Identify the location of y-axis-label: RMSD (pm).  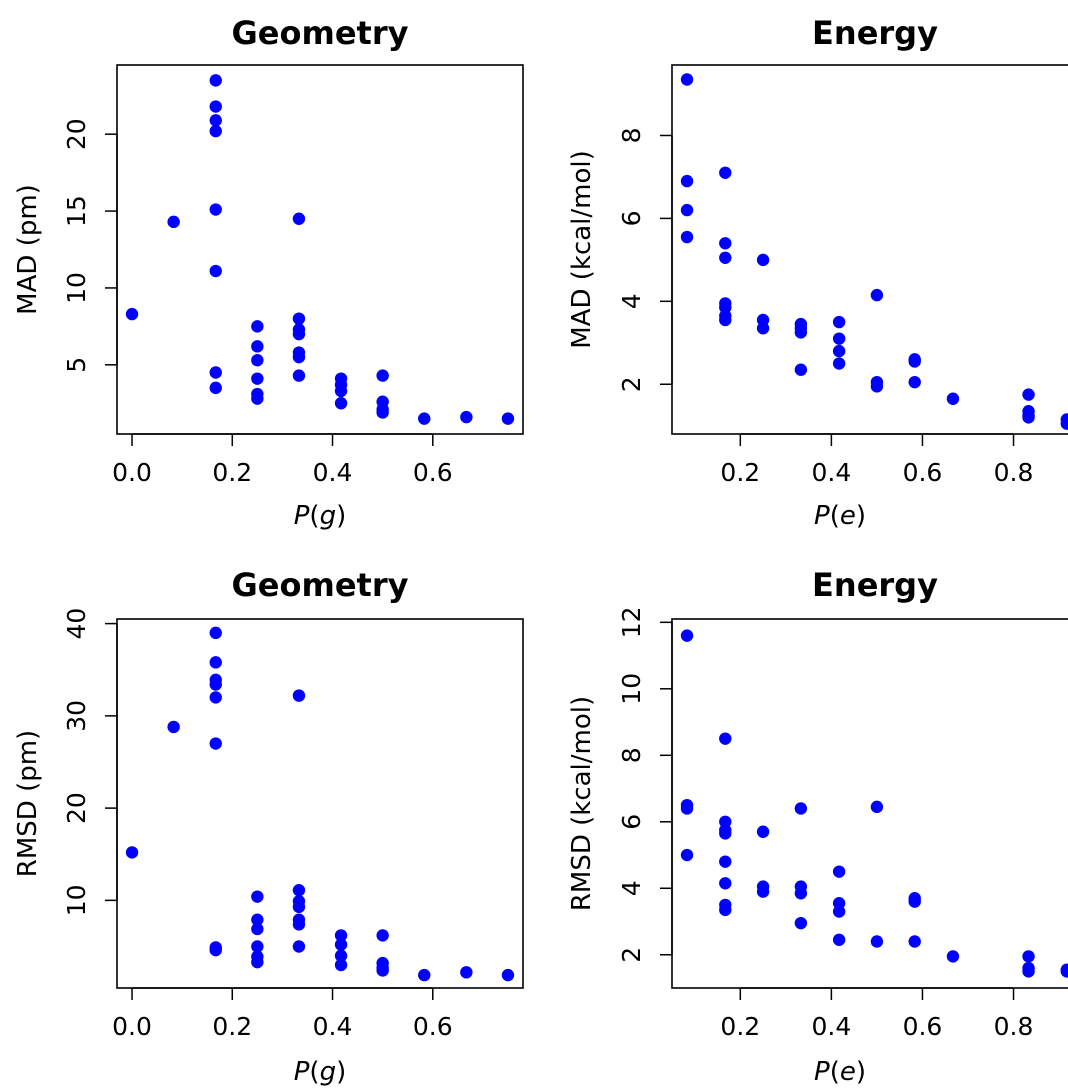
(28, 803).